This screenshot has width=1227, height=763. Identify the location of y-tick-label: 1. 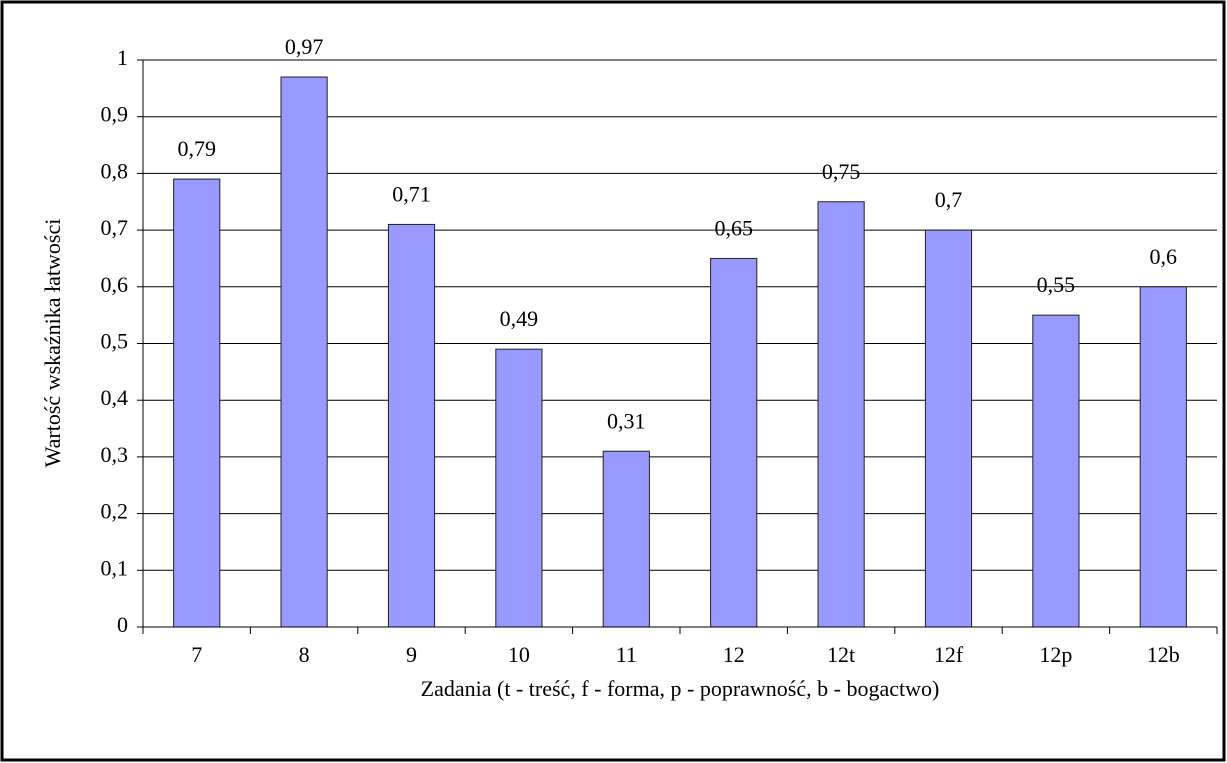
(122, 57).